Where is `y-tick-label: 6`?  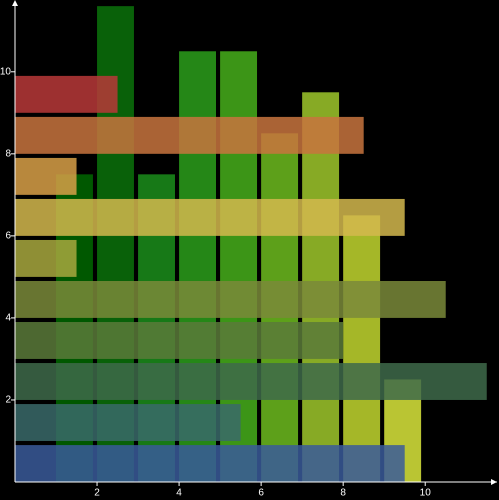 y-tick-label: 6 is located at coordinates (8, 236).